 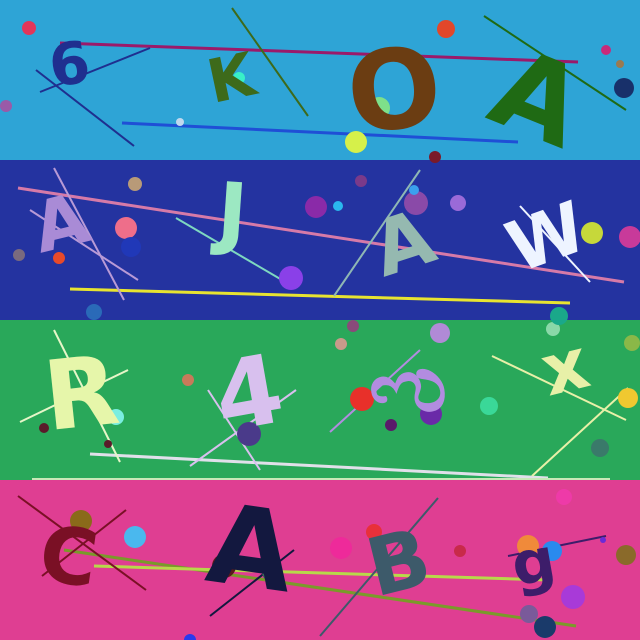 I want to click on glyph-4-1: C, so click(x=68, y=557).